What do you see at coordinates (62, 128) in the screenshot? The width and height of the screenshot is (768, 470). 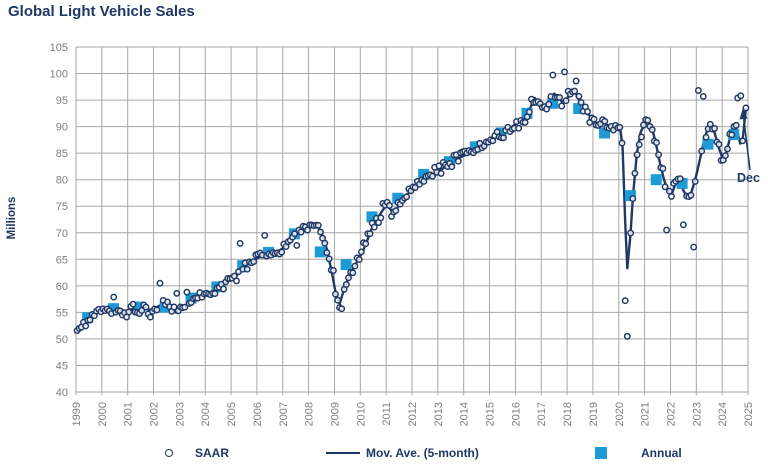 I see `svg-text: 90` at bounding box center [62, 128].